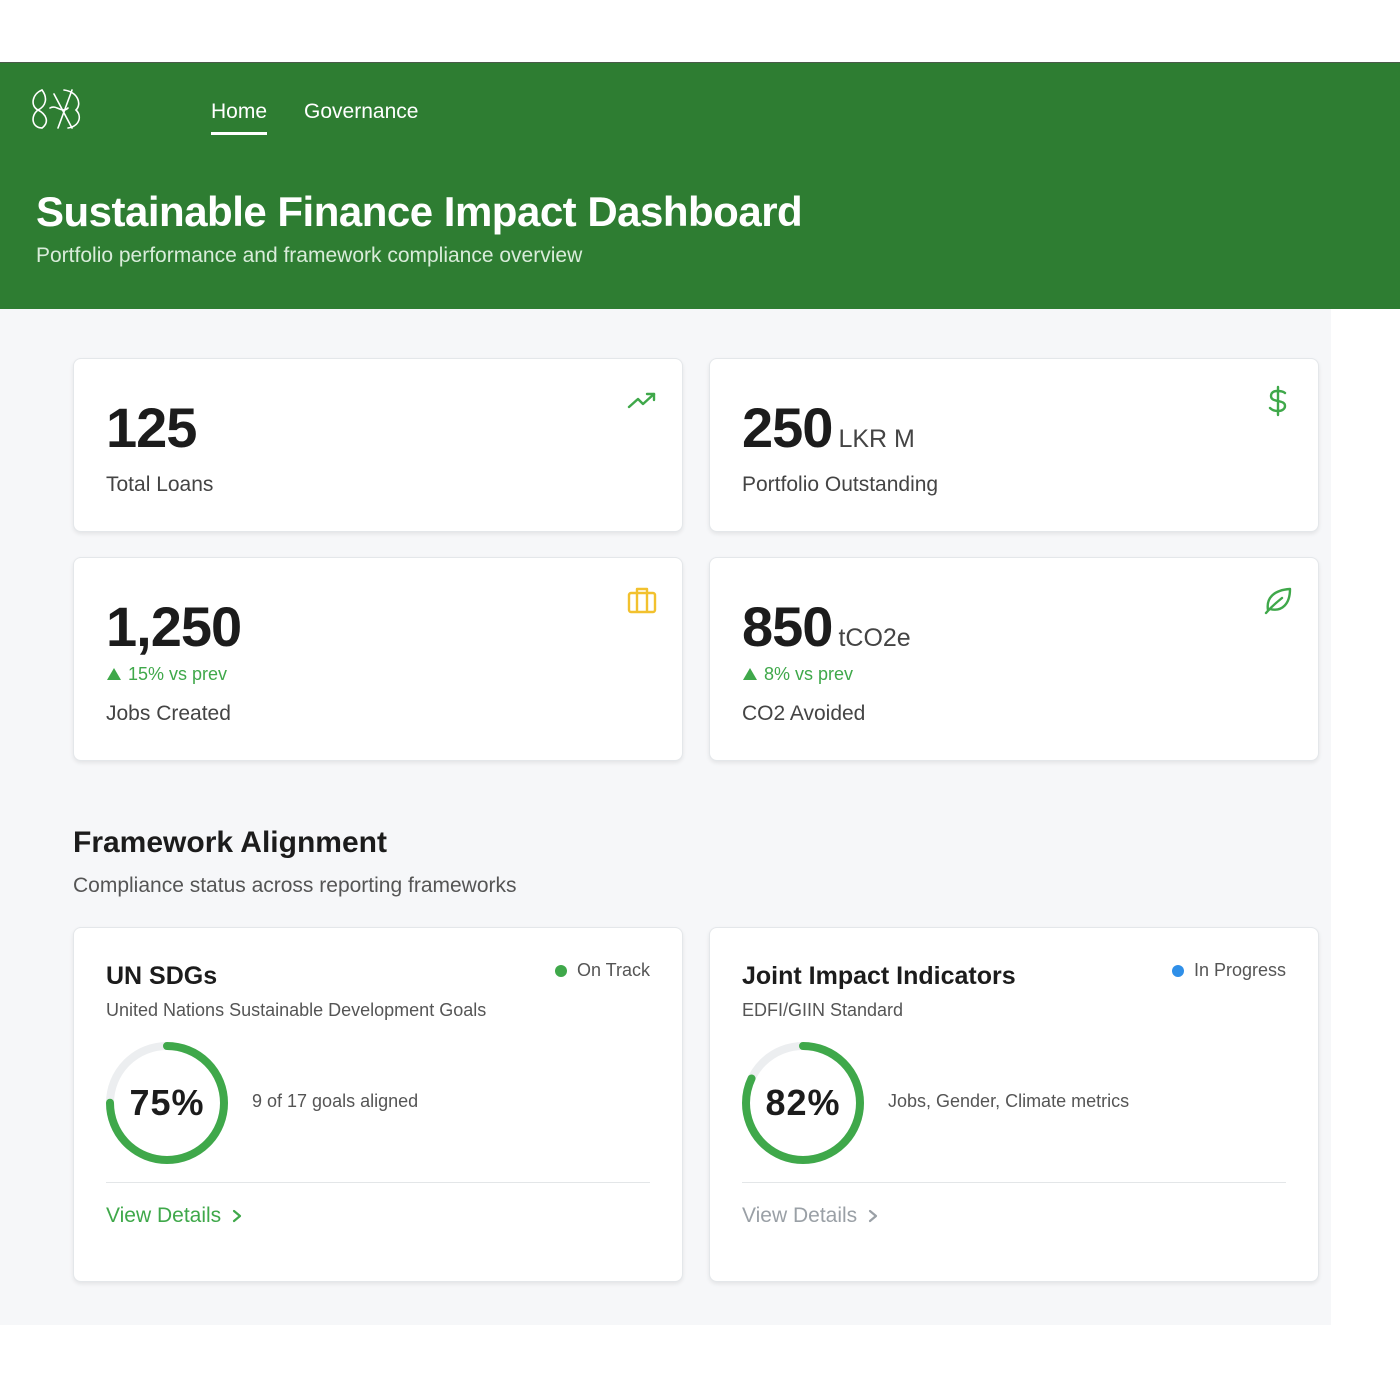 This screenshot has height=1400, width=1400. I want to click on main-nav: Home Governance, so click(314, 117).